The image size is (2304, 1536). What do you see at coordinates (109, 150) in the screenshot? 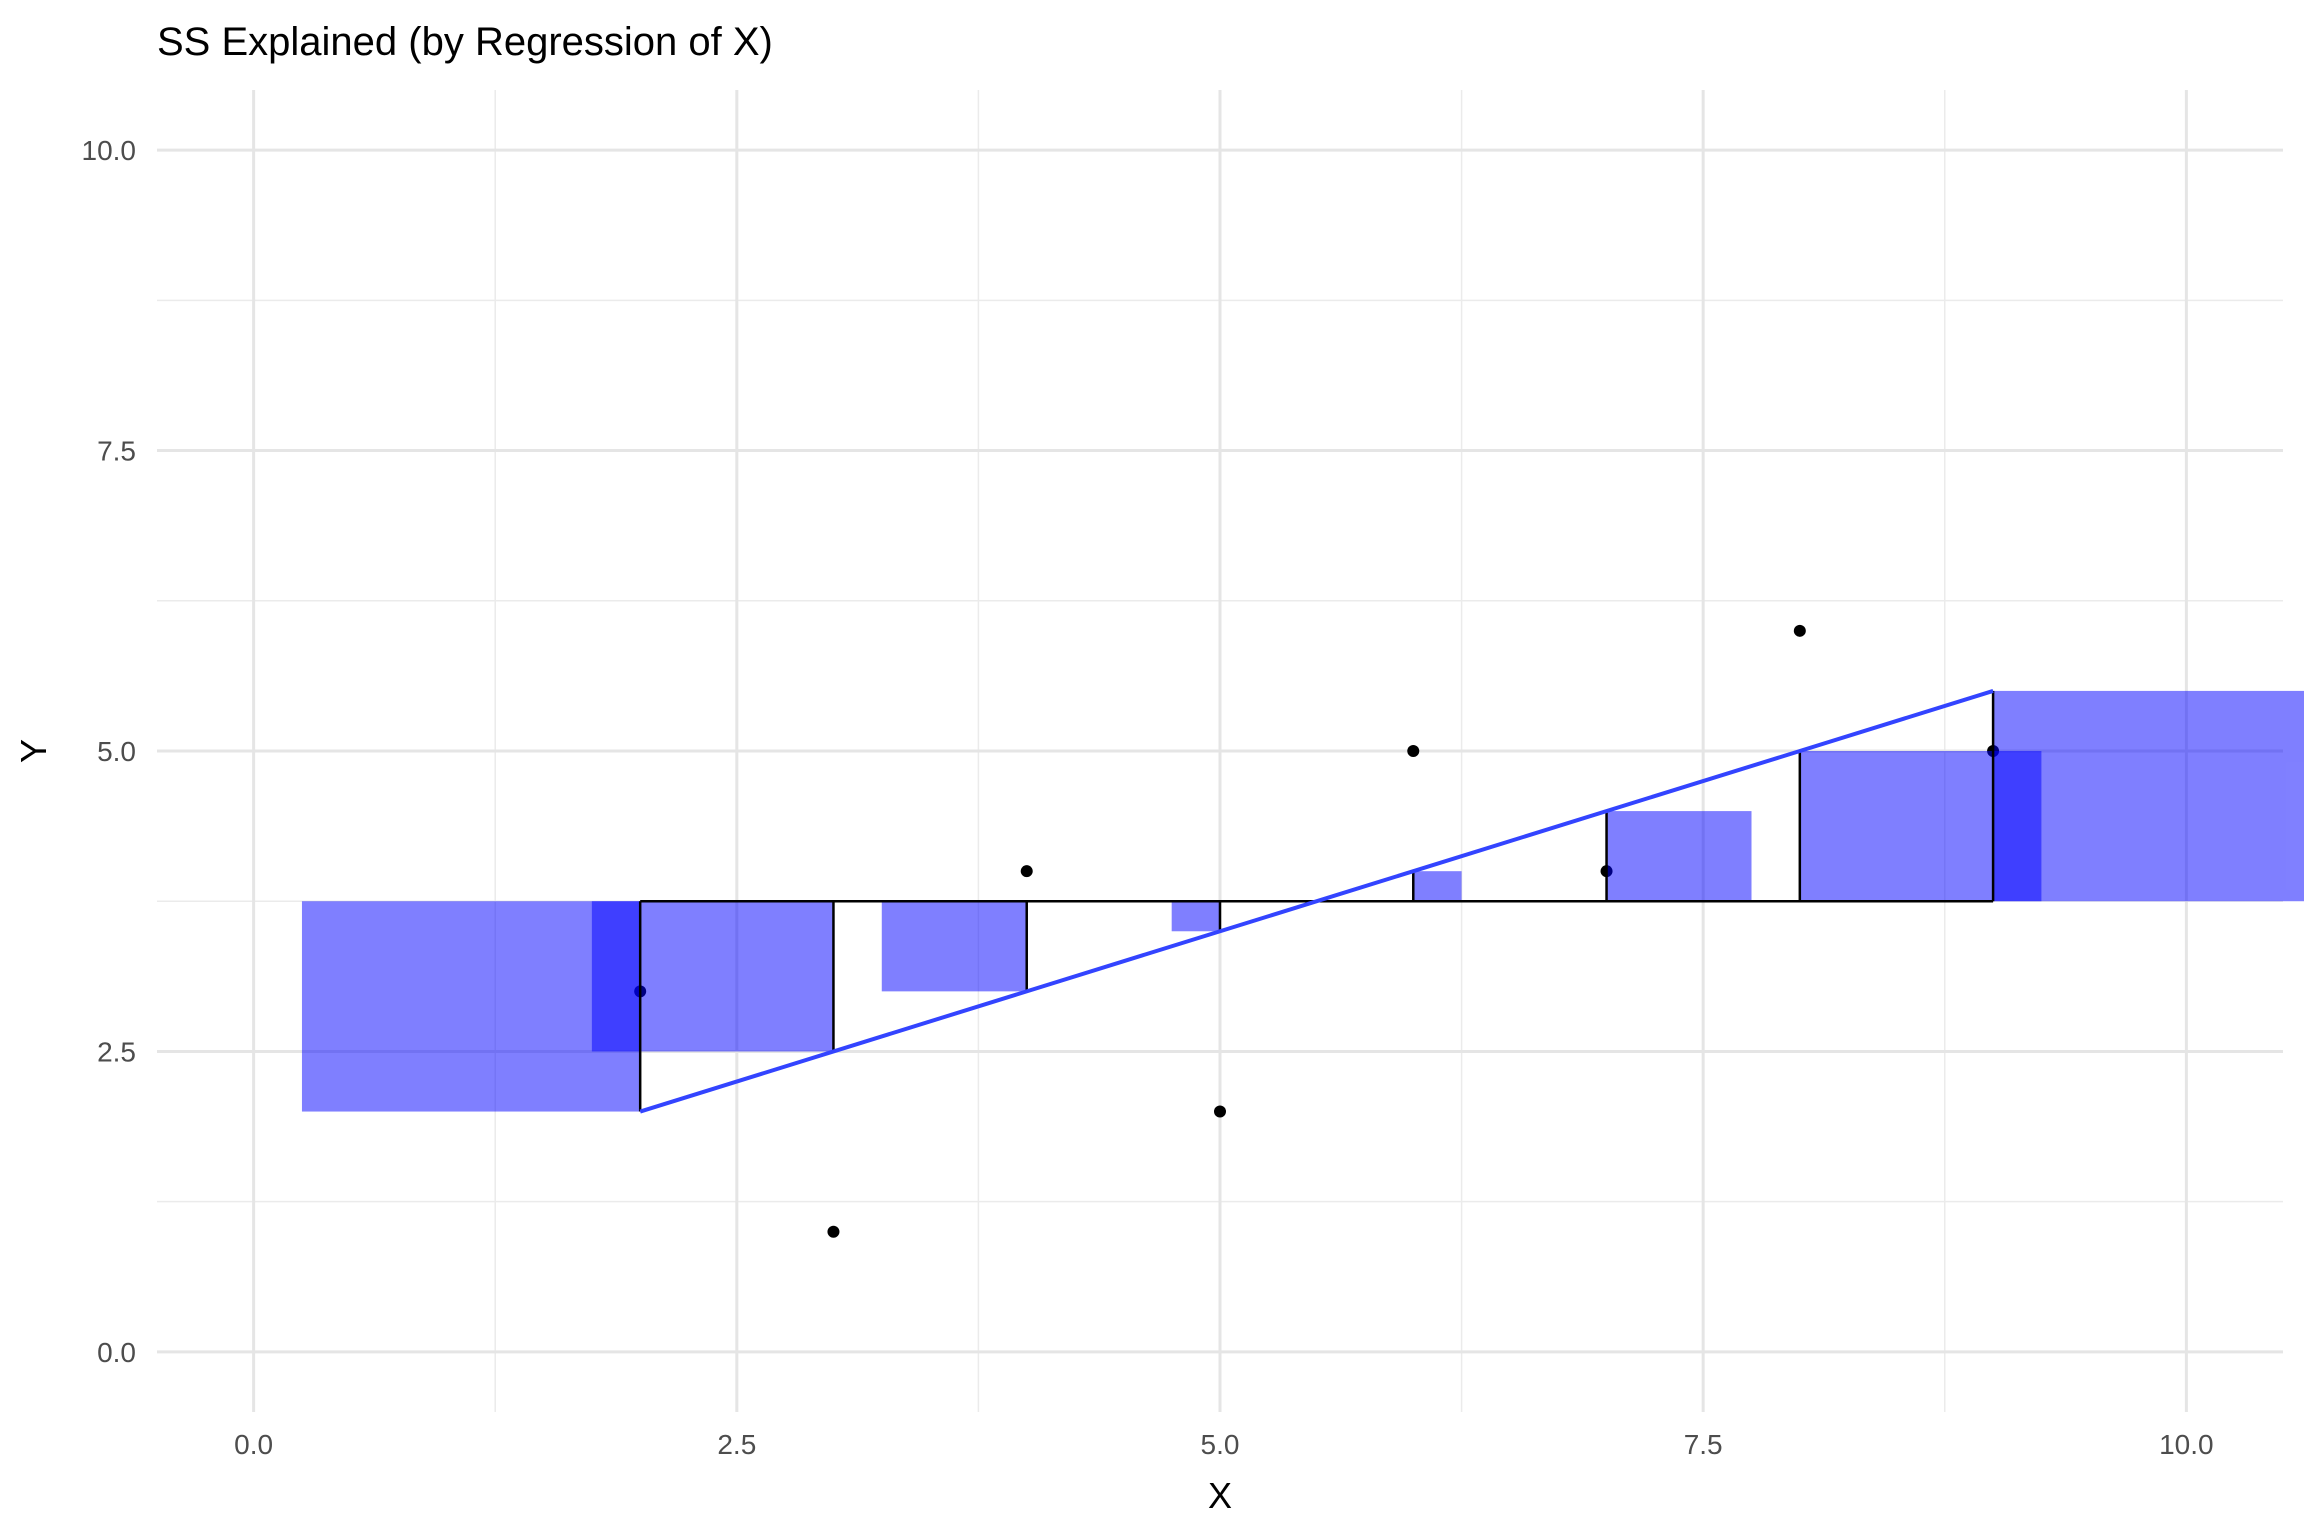
I see `y-tick-label: 10.0` at bounding box center [109, 150].